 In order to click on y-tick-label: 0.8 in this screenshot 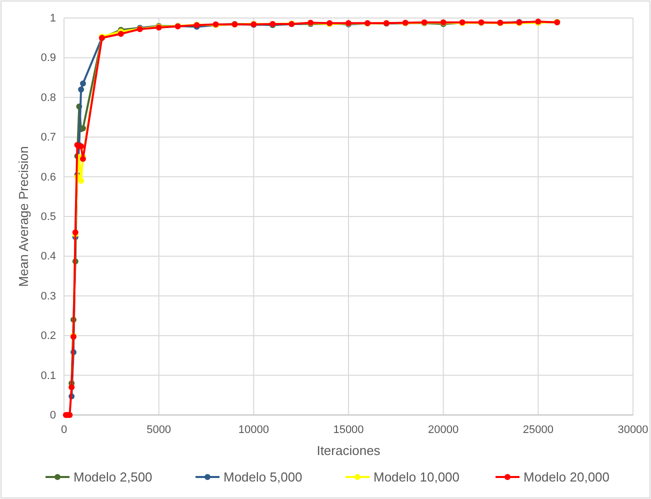, I will do `click(48, 98)`.